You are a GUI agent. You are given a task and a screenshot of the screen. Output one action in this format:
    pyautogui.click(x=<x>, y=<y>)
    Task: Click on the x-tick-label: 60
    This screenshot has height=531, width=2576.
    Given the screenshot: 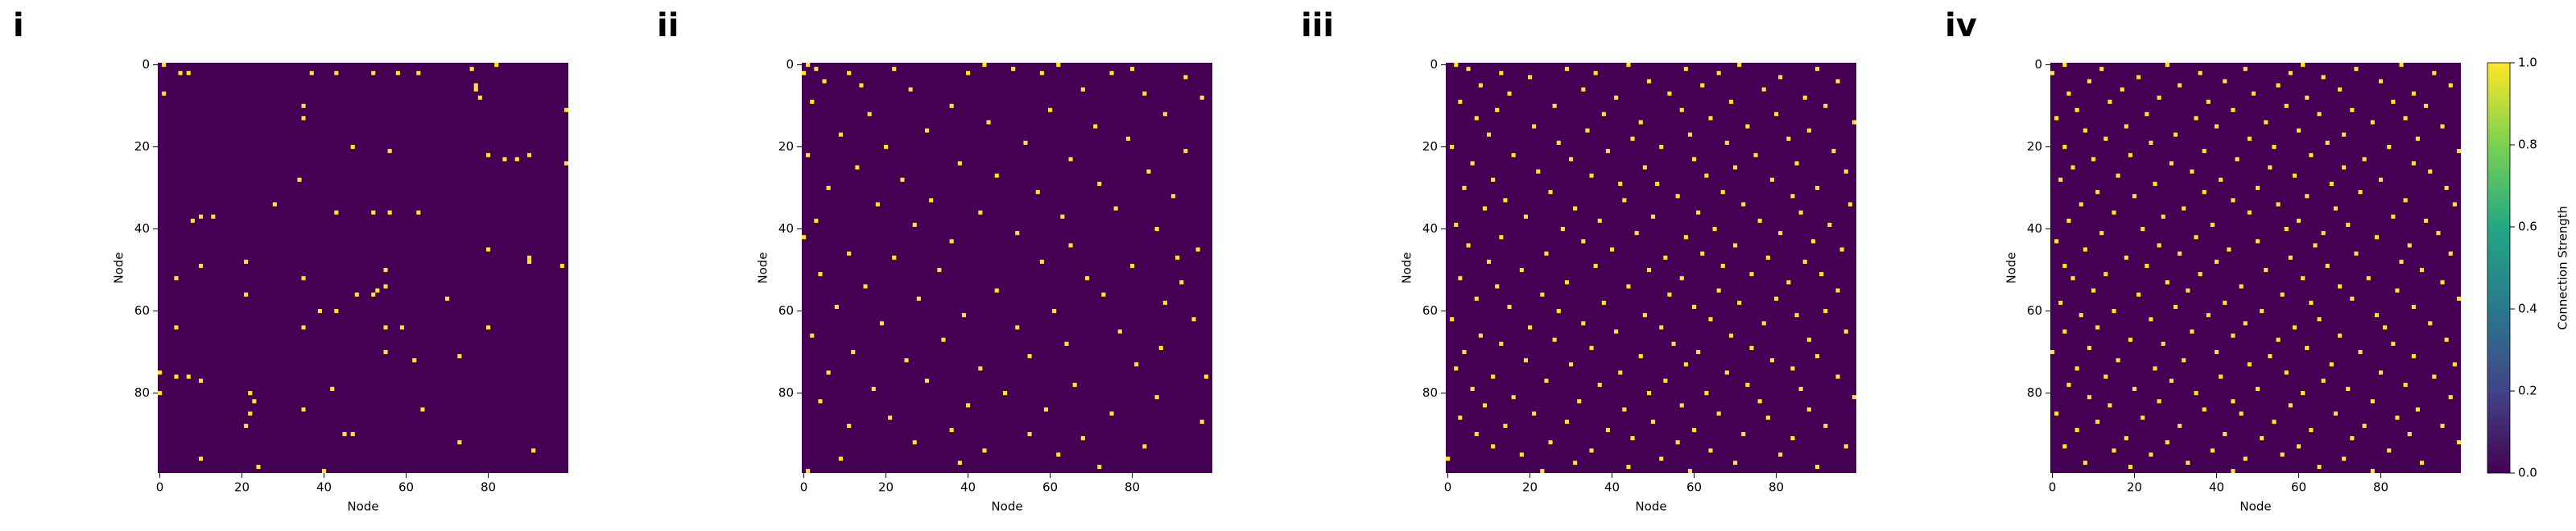 What is the action you would take?
    pyautogui.click(x=2298, y=488)
    